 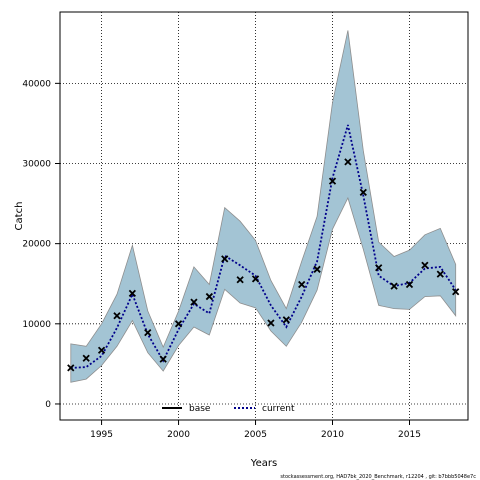 I want to click on x-tick-label: 1995, so click(x=101, y=435).